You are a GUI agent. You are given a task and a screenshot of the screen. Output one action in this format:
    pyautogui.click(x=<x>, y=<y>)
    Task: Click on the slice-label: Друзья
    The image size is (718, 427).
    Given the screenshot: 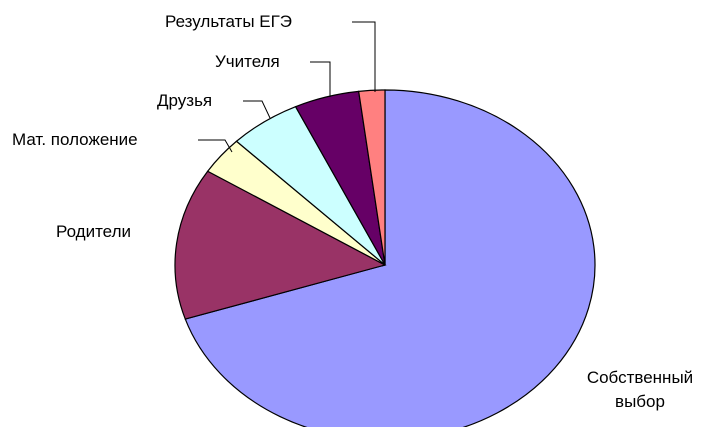 What is the action you would take?
    pyautogui.click(x=185, y=100)
    